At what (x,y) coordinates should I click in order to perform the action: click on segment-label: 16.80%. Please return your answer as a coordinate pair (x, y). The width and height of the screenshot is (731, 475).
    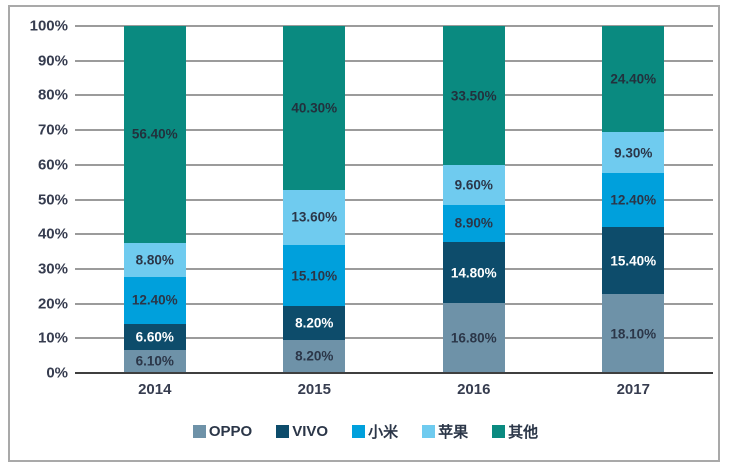
    Looking at the image, I should click on (473, 338).